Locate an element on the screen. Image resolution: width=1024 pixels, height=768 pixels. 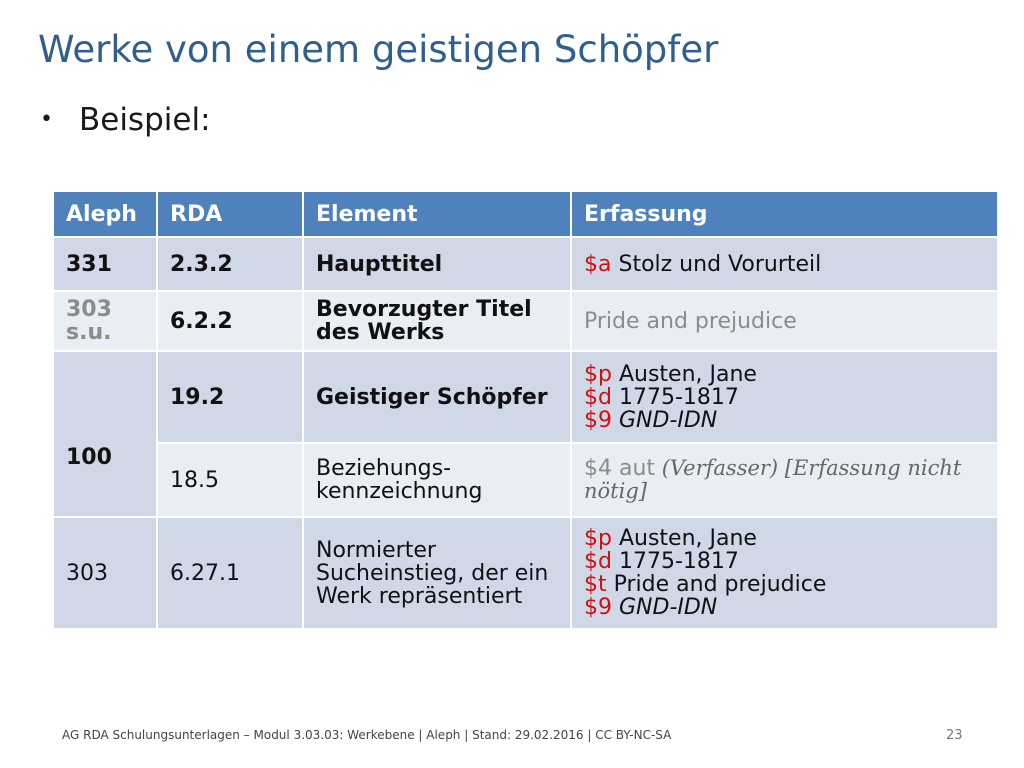
table-header-row: Aleph RDA Element Erfassung is located at coordinates (525, 214).